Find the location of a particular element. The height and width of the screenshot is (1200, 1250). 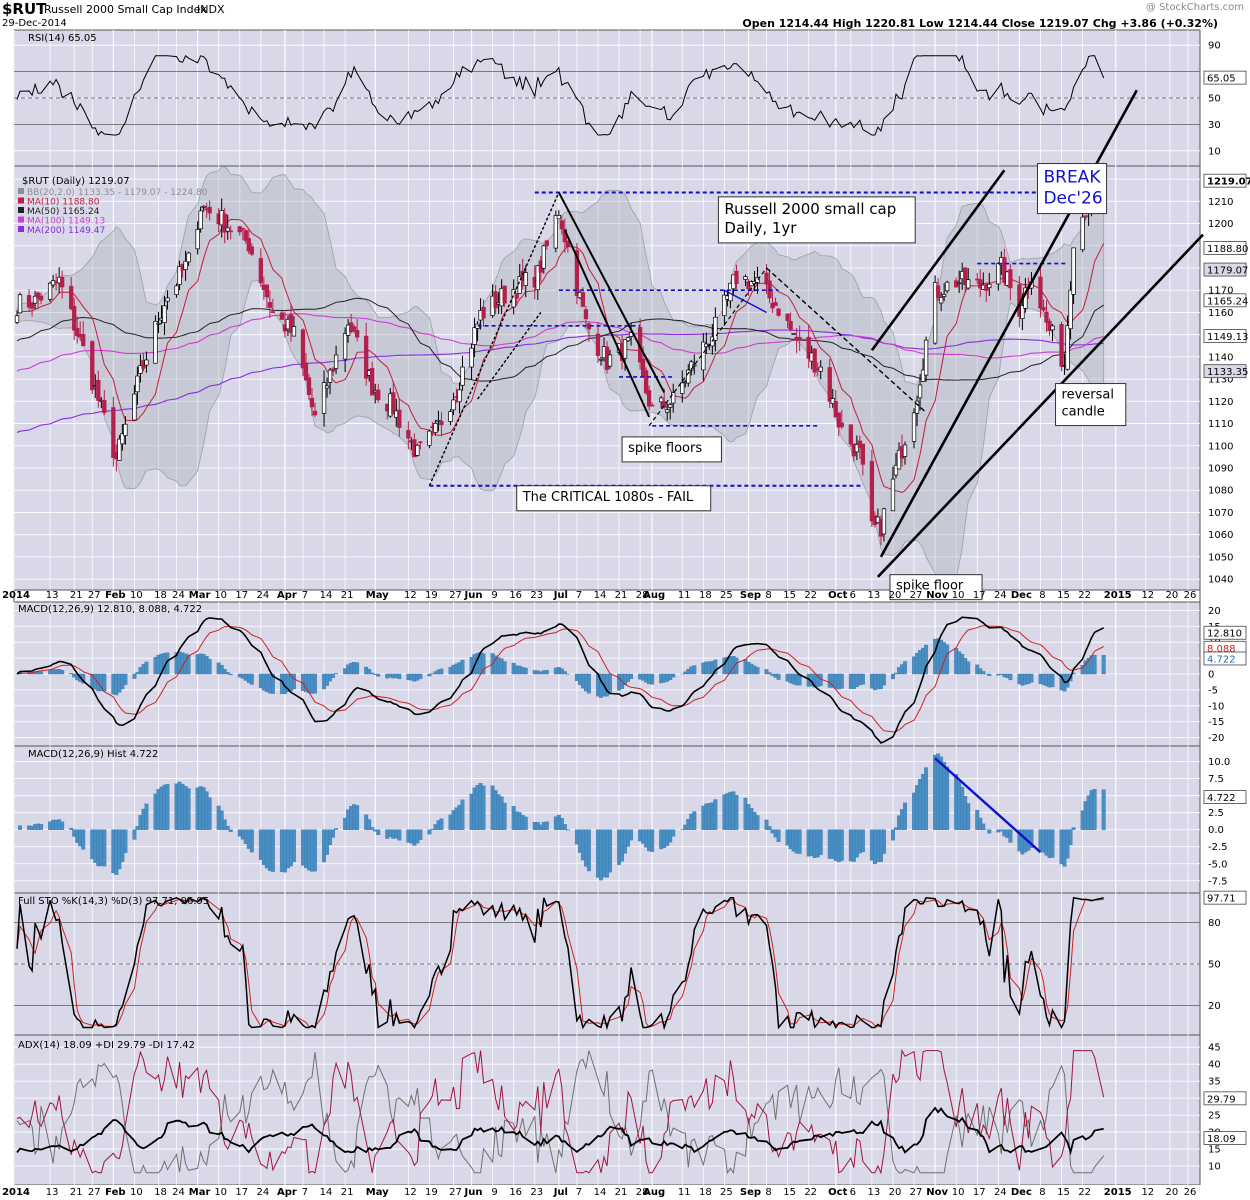

x-tick-label: May is located at coordinates (377, 595).